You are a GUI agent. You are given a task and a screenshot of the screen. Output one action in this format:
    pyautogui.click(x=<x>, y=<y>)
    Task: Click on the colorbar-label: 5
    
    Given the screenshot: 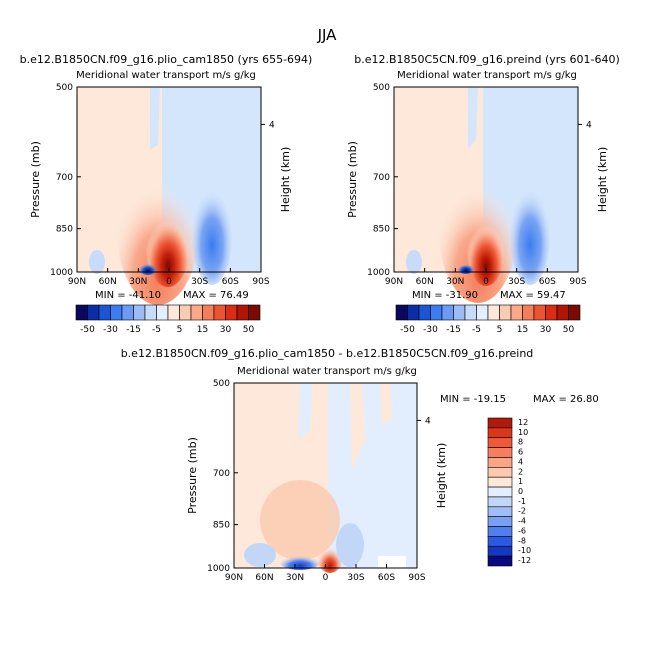 What is the action you would take?
    pyautogui.click(x=180, y=330)
    